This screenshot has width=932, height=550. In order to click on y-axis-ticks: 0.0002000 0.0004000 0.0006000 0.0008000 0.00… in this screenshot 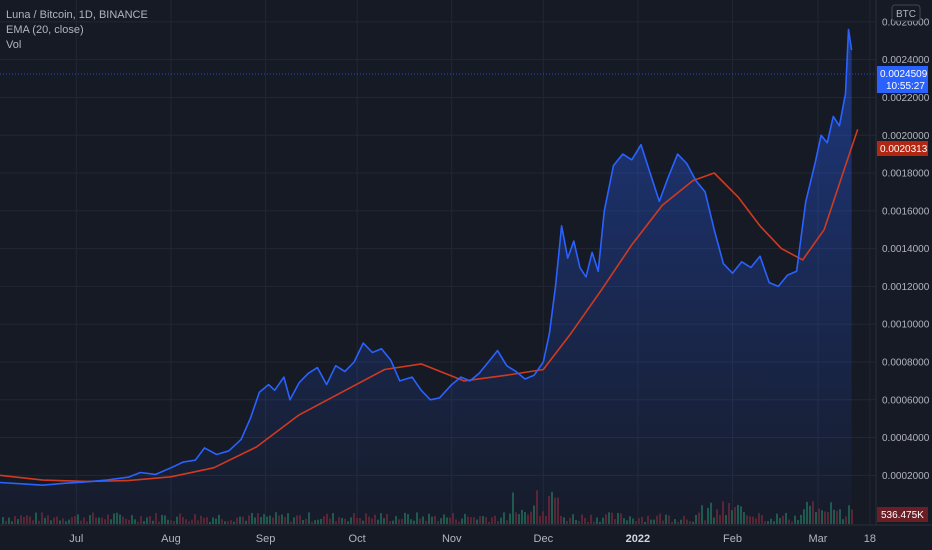, I will do `click(906, 249)`.